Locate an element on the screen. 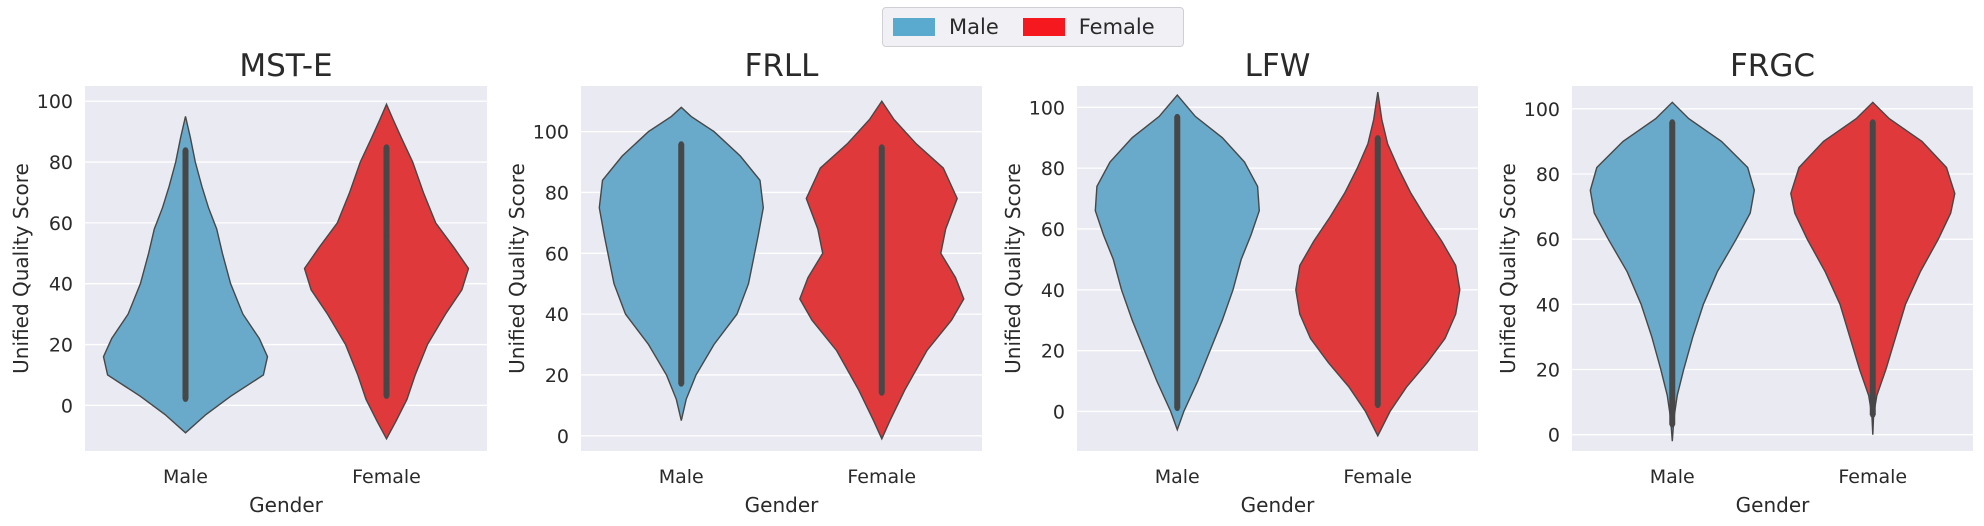  panel-title: LFW is located at coordinates (1278, 66).